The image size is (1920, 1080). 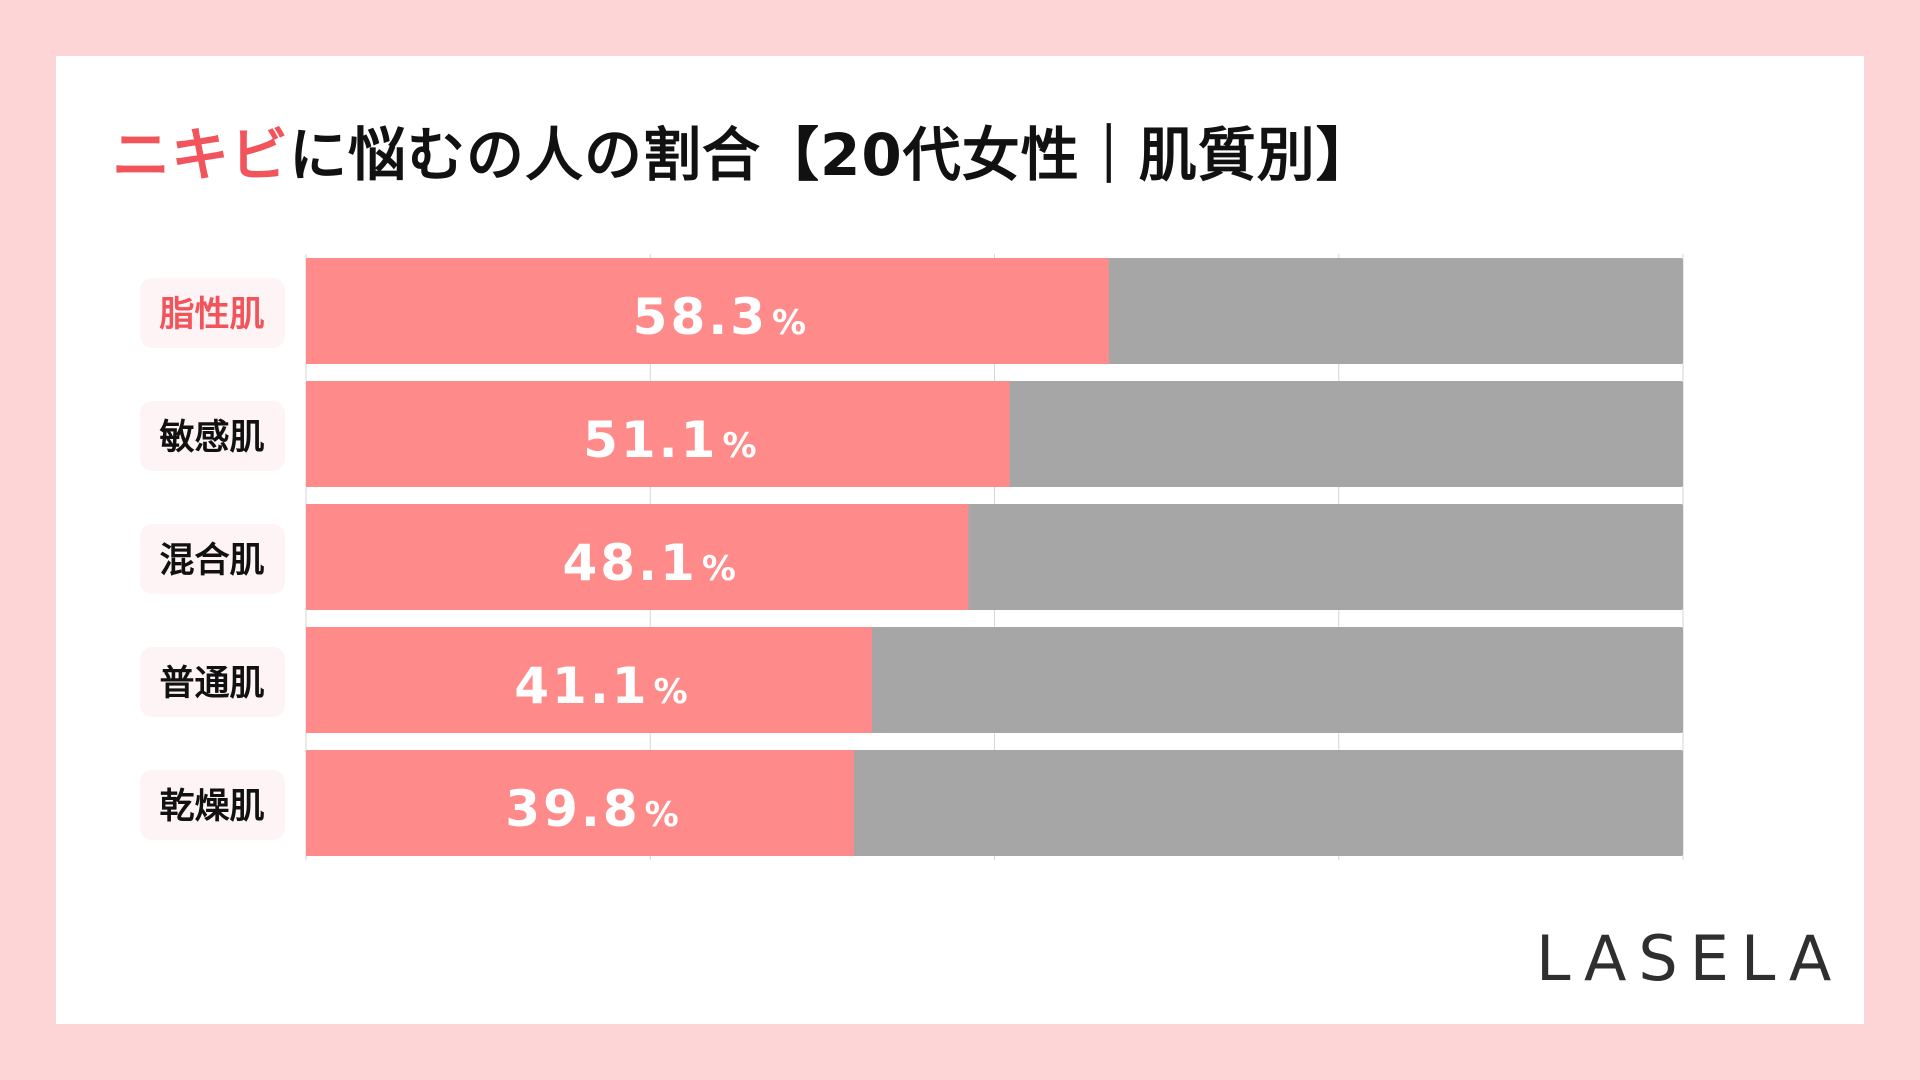 I want to click on data-label: 51.1%, so click(x=669, y=440).